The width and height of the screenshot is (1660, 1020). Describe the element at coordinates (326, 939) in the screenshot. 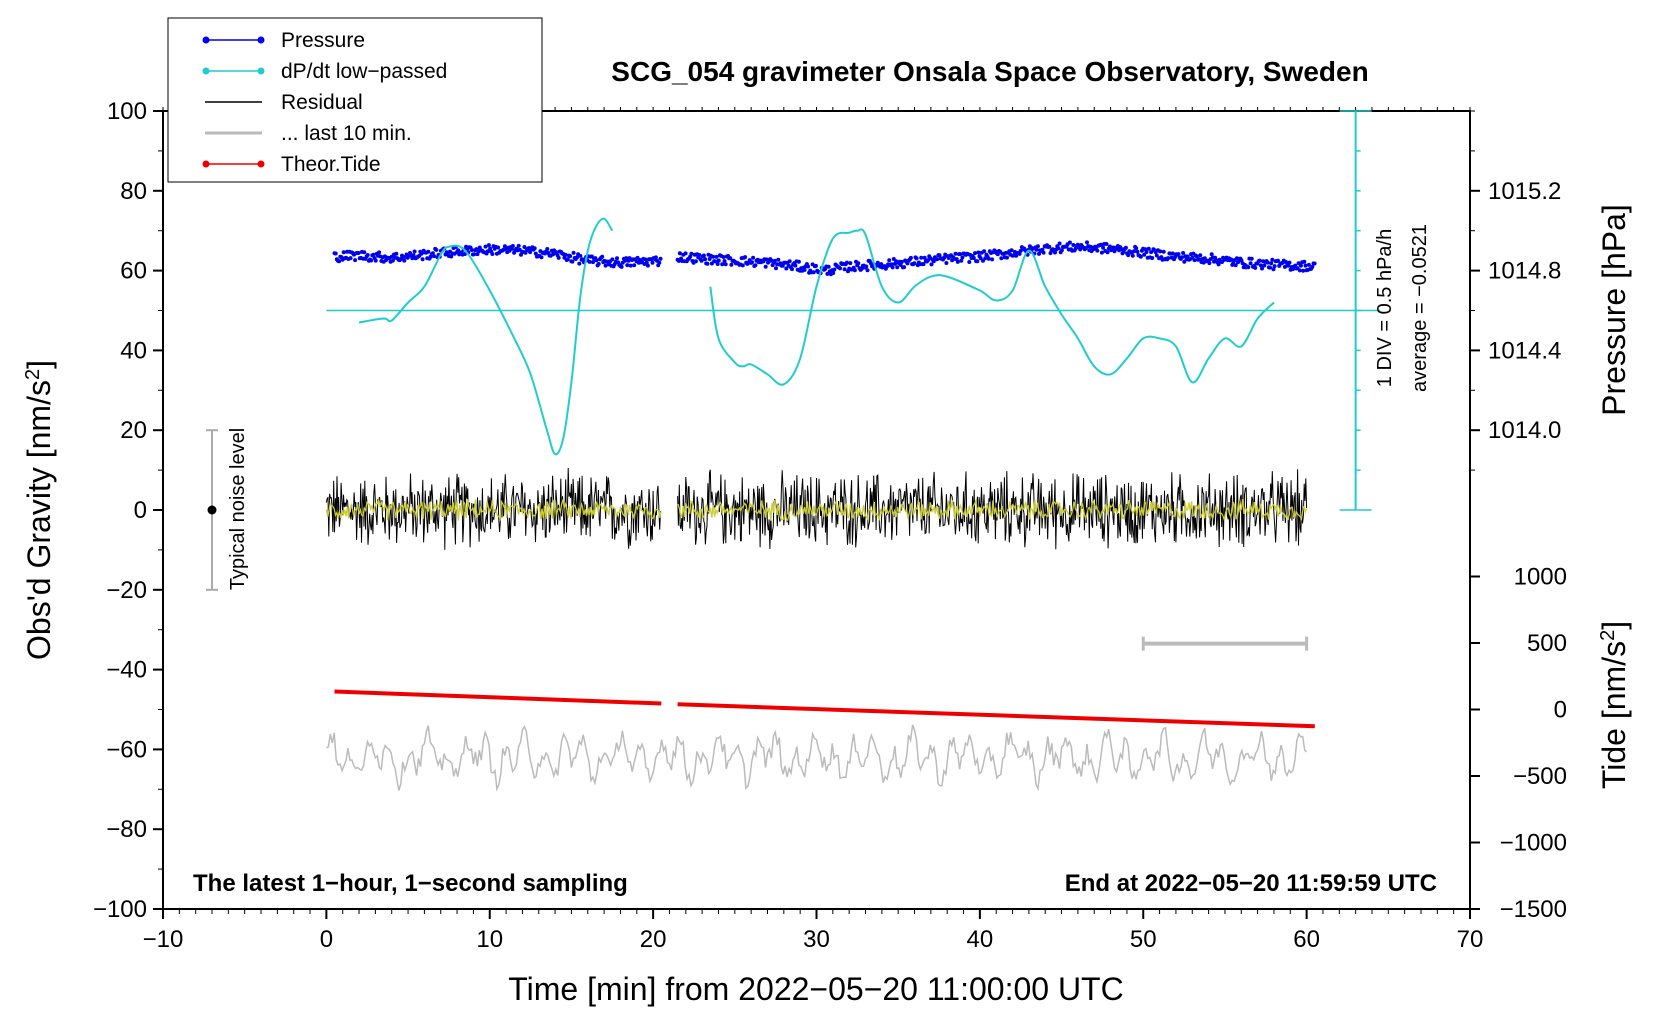

I see `x-tick-label-1: 0` at that location.